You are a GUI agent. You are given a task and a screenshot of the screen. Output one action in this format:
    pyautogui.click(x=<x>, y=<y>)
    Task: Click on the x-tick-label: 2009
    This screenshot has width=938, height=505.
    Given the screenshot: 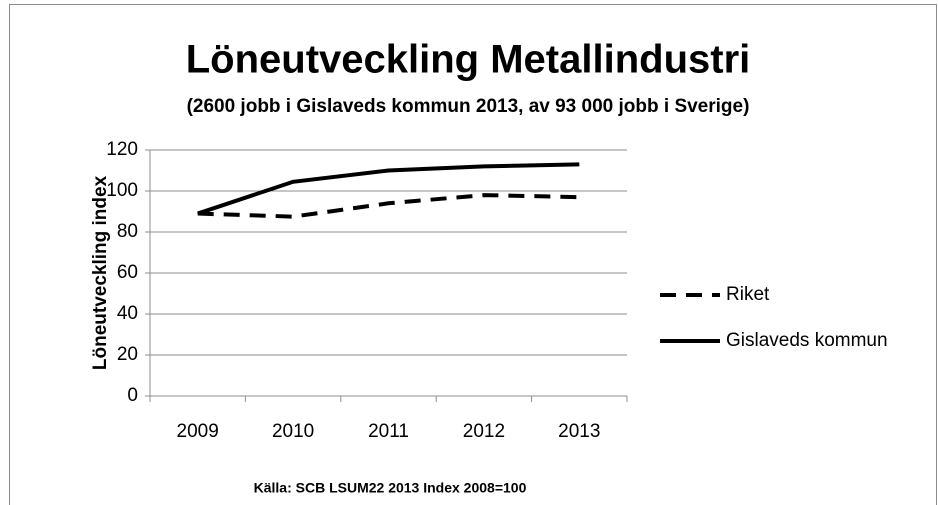 What is the action you would take?
    pyautogui.click(x=198, y=431)
    